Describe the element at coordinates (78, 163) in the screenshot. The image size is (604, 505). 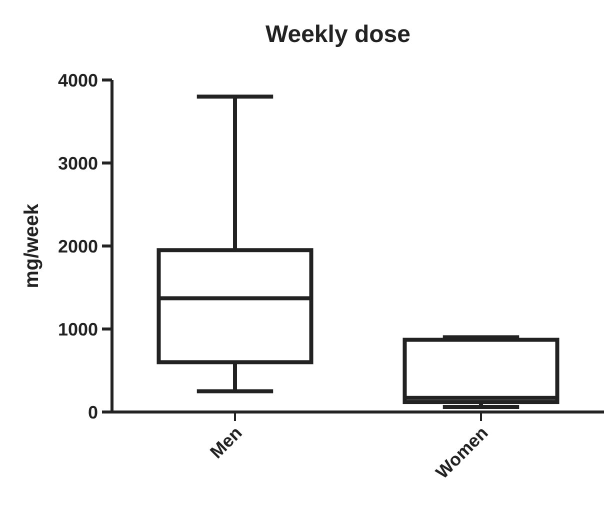
I see `y-tick-label: 3000` at that location.